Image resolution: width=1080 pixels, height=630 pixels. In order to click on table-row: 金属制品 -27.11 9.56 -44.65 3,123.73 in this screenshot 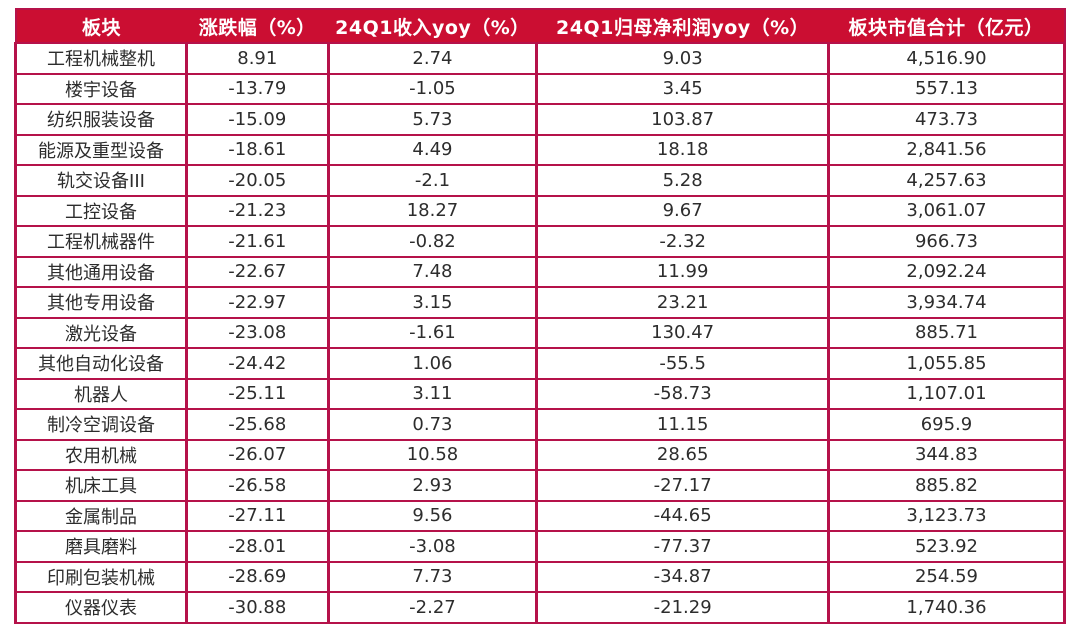, I will do `click(540, 515)`.